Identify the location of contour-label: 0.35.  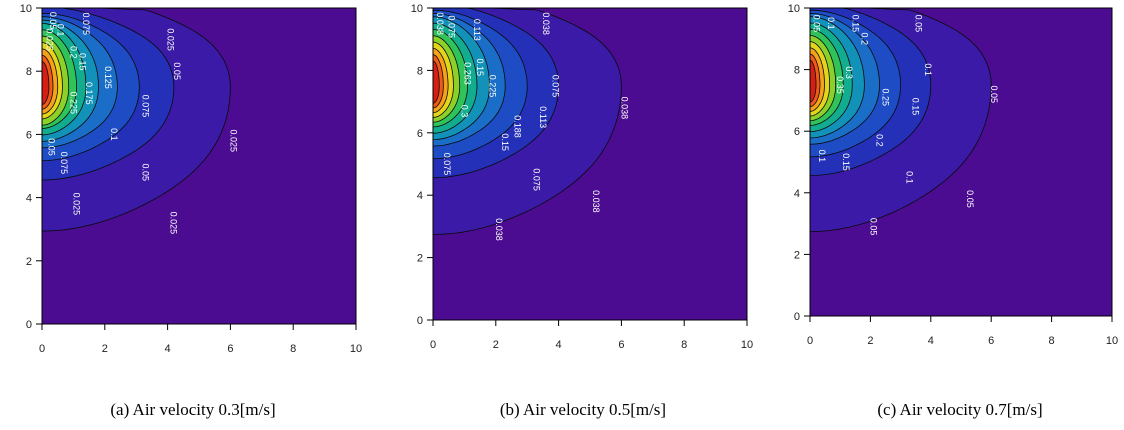
(840, 85).